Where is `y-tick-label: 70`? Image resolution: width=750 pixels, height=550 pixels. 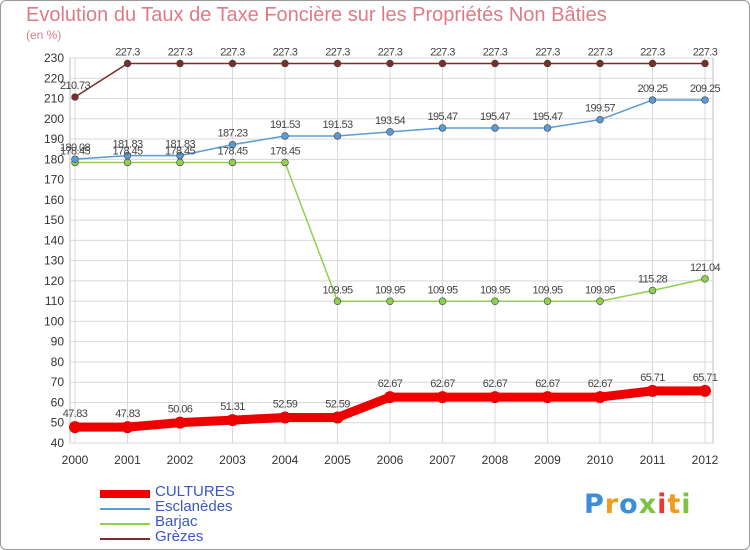
y-tick-label: 70 is located at coordinates (58, 382).